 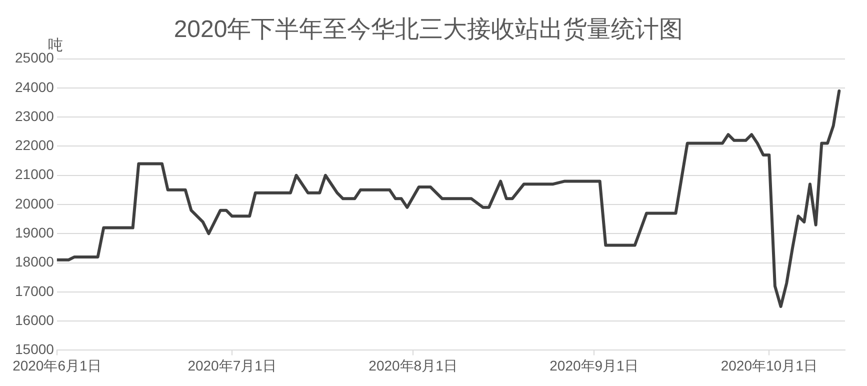 I want to click on y-tick-label: 17000, so click(x=34, y=290).